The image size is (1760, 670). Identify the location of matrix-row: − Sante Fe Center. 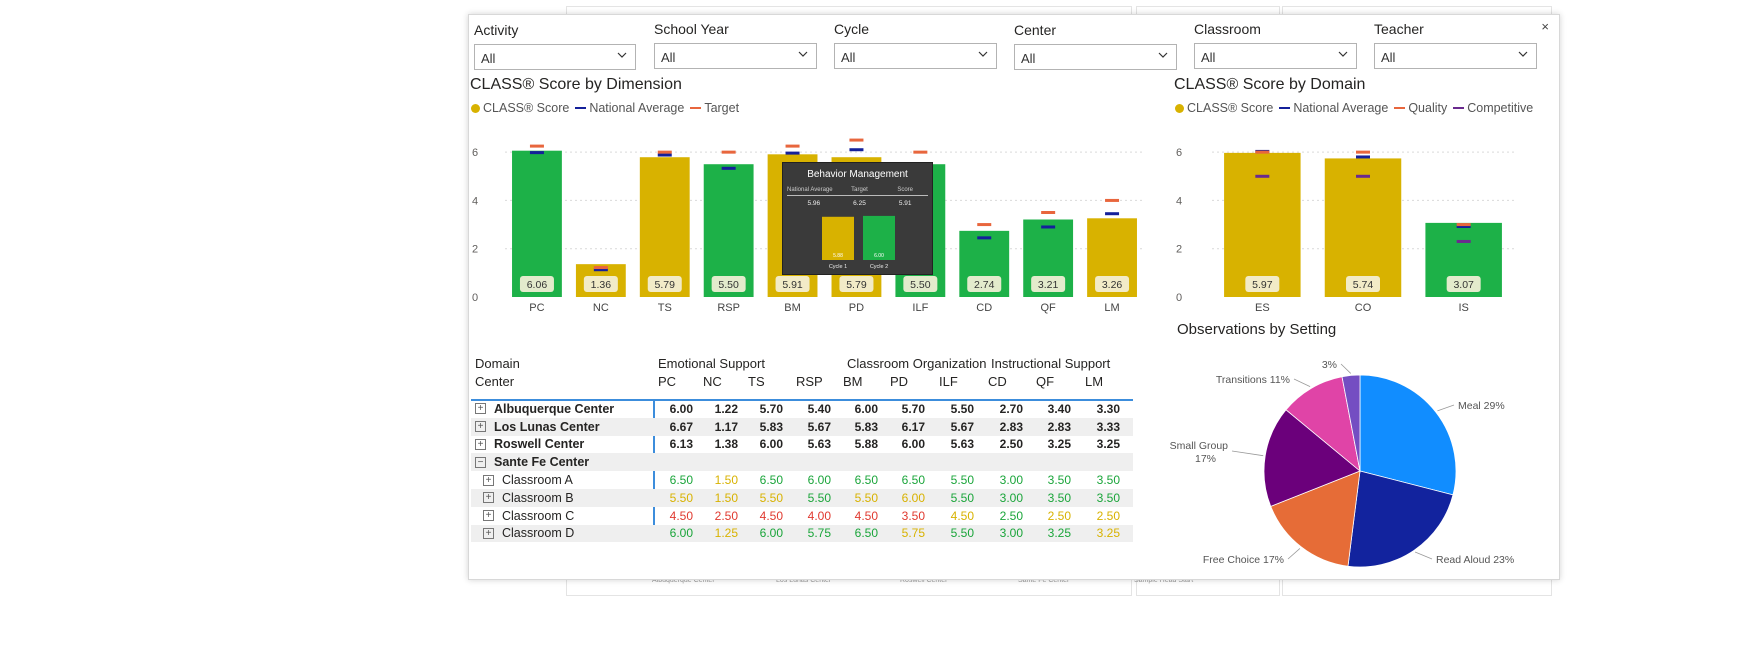
(802, 462).